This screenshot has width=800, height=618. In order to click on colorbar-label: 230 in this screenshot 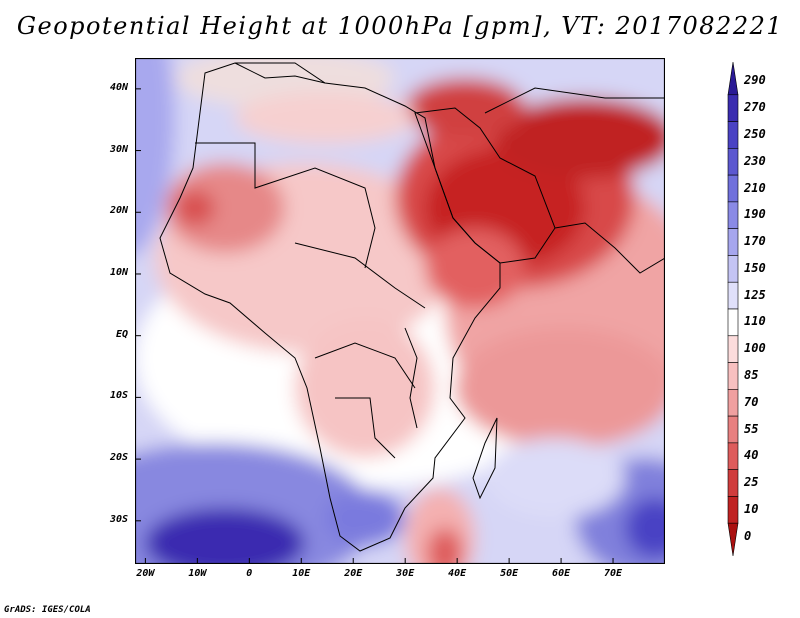, I will do `click(755, 160)`.